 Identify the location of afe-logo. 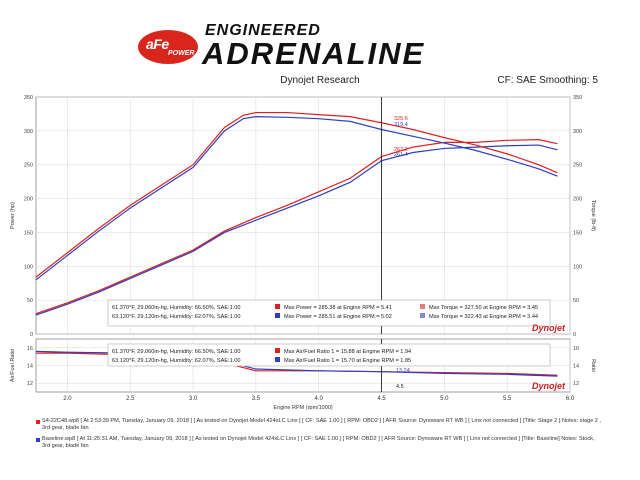
(168, 47).